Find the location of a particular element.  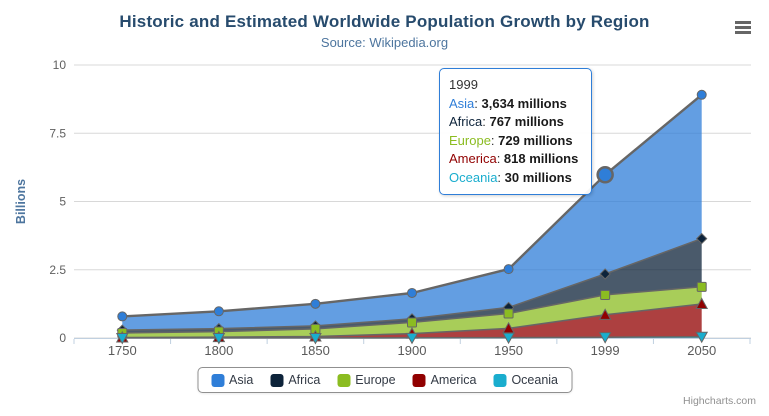

tooltip-row-africa: Africa: 767 millions is located at coordinates (506, 122).